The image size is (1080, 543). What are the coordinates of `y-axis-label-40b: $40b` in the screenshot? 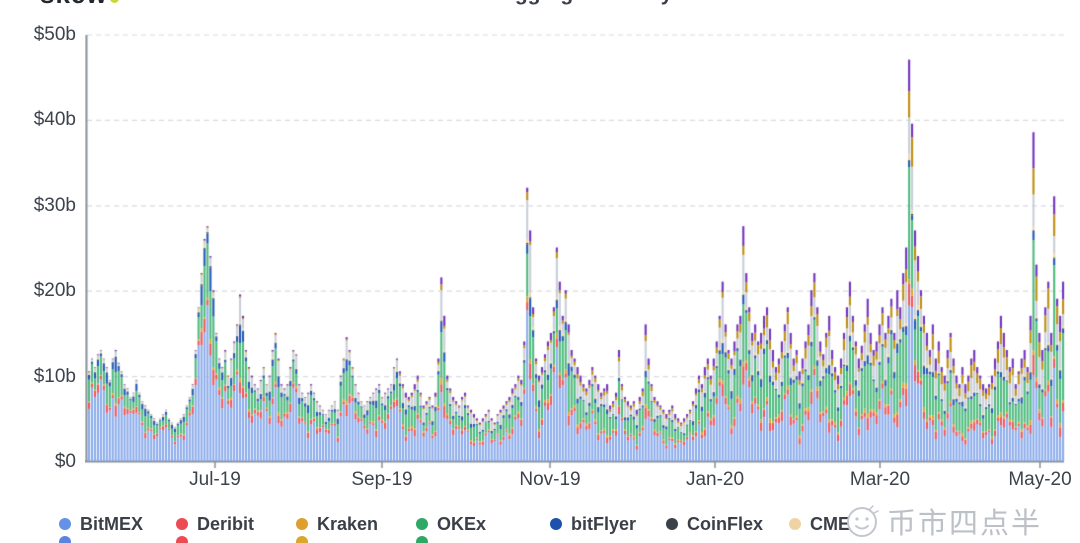 It's located at (54, 119).